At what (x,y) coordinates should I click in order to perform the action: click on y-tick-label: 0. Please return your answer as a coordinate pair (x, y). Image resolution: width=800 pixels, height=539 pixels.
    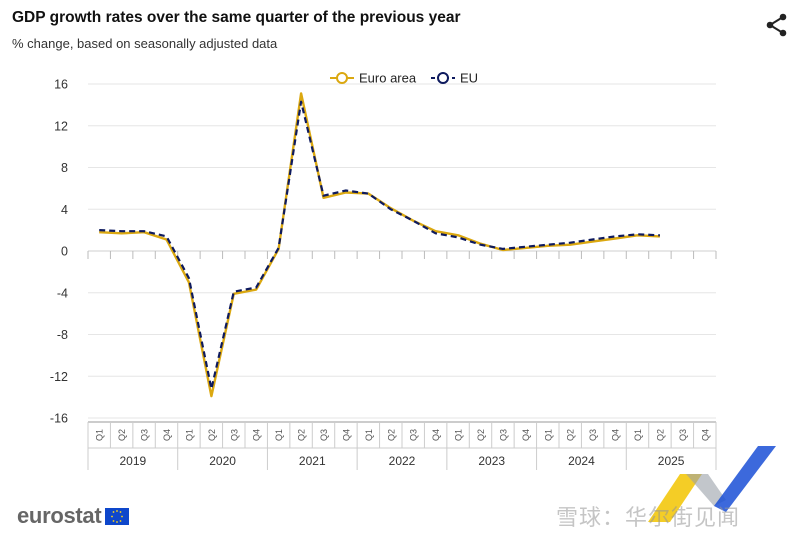
    Looking at the image, I should click on (64, 252).